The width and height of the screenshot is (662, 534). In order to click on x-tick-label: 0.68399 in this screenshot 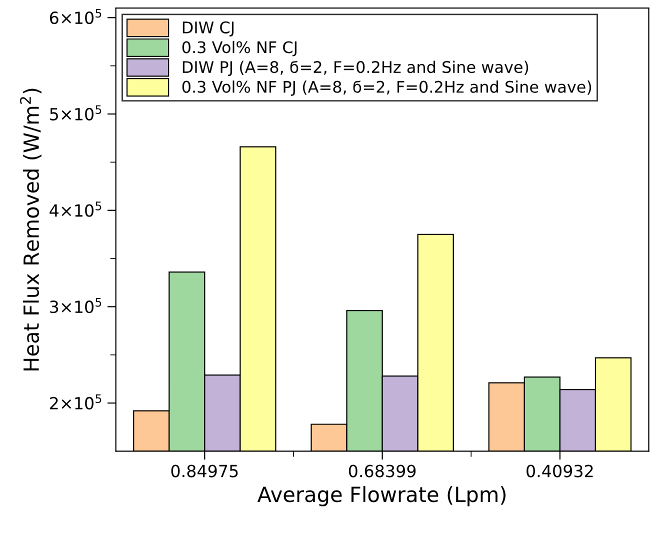, I will do `click(382, 471)`.